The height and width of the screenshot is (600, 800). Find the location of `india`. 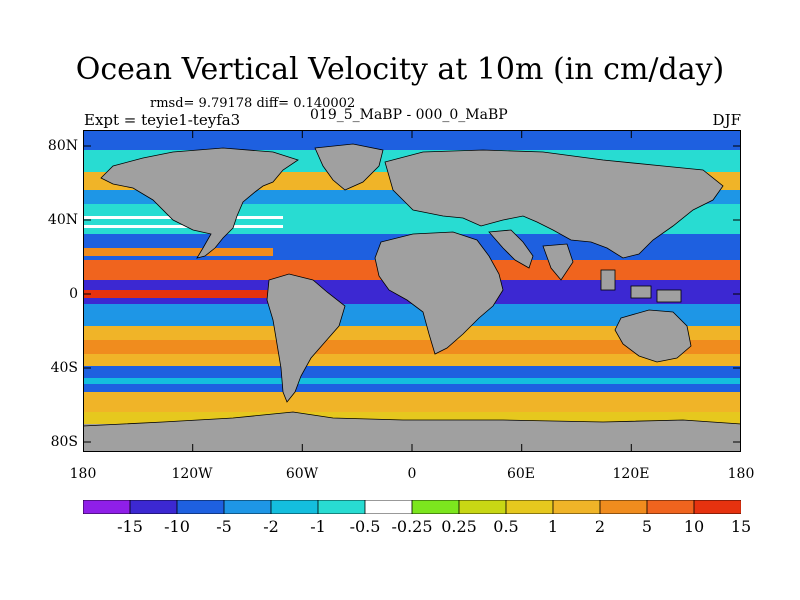

india is located at coordinates (558, 262).